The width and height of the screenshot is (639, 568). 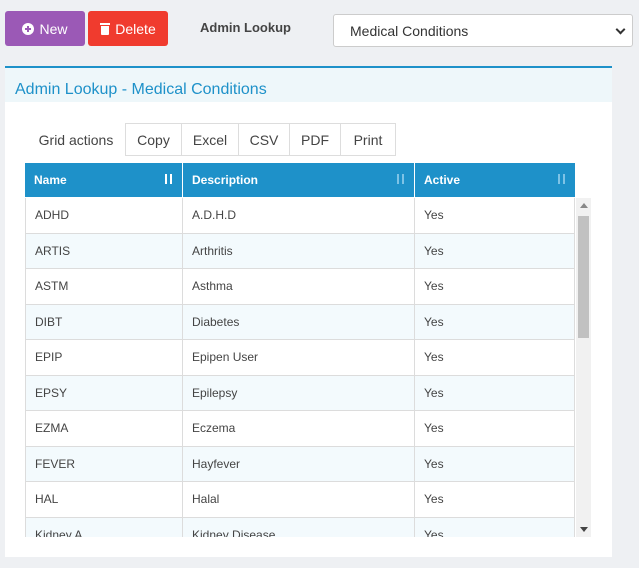 I want to click on cell-description: Epipen User, so click(x=299, y=357).